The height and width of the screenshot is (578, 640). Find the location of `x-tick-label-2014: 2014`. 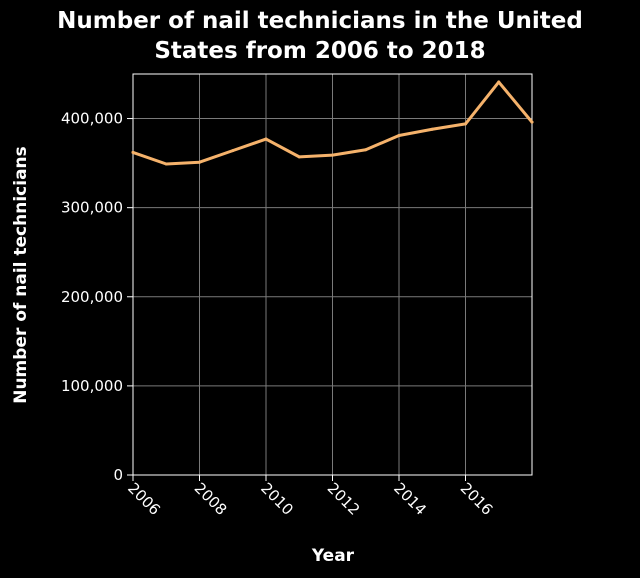

x-tick-label-2014: 2014 is located at coordinates (410, 499).